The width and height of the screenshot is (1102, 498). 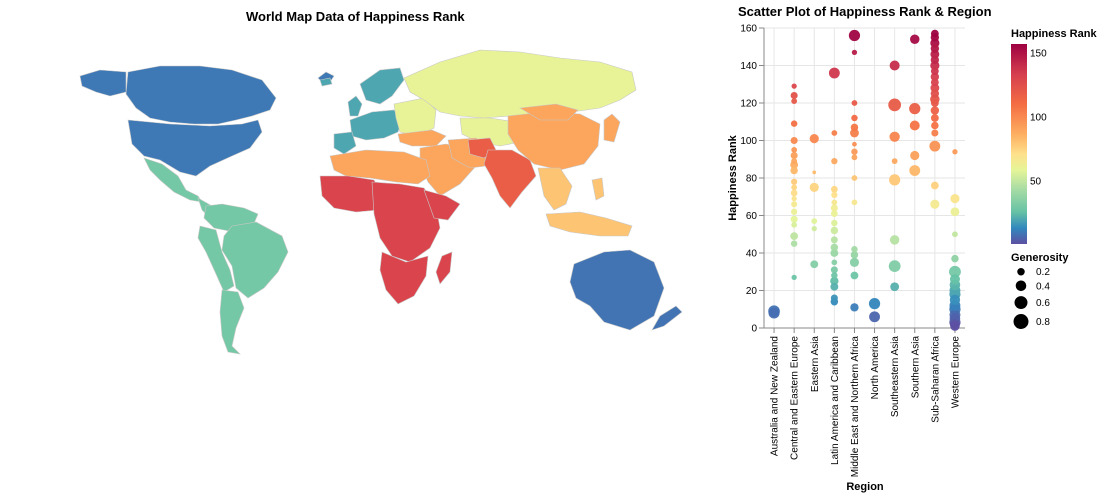 What do you see at coordinates (895, 377) in the screenshot?
I see `x-tick-label: Southeastern Asia` at bounding box center [895, 377].